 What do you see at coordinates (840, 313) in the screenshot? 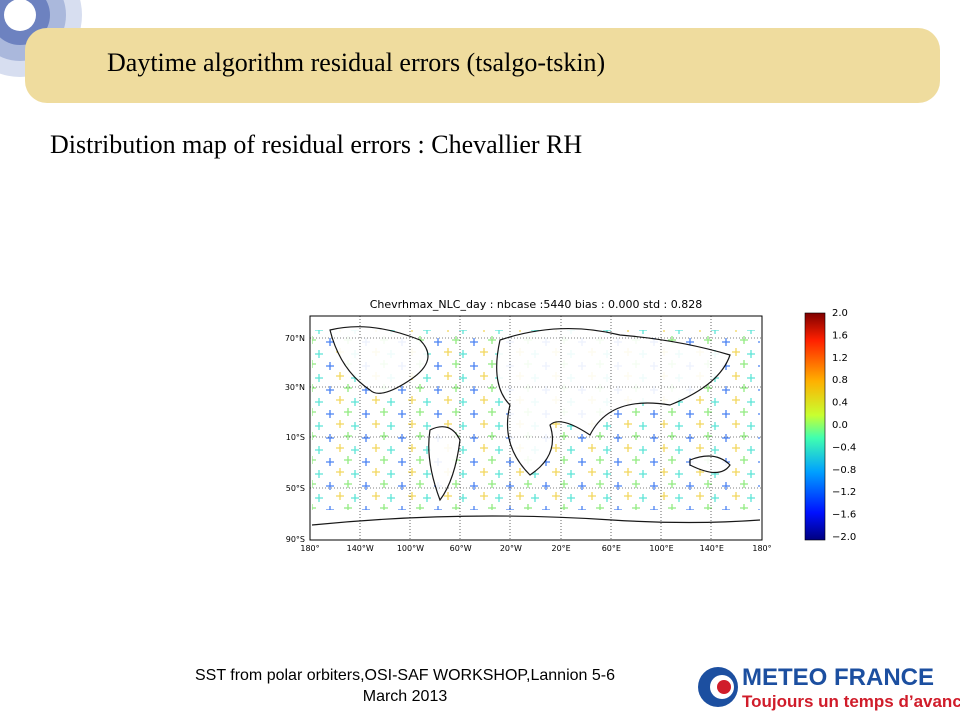
I see `colorbar-label: 2.0` at bounding box center [840, 313].